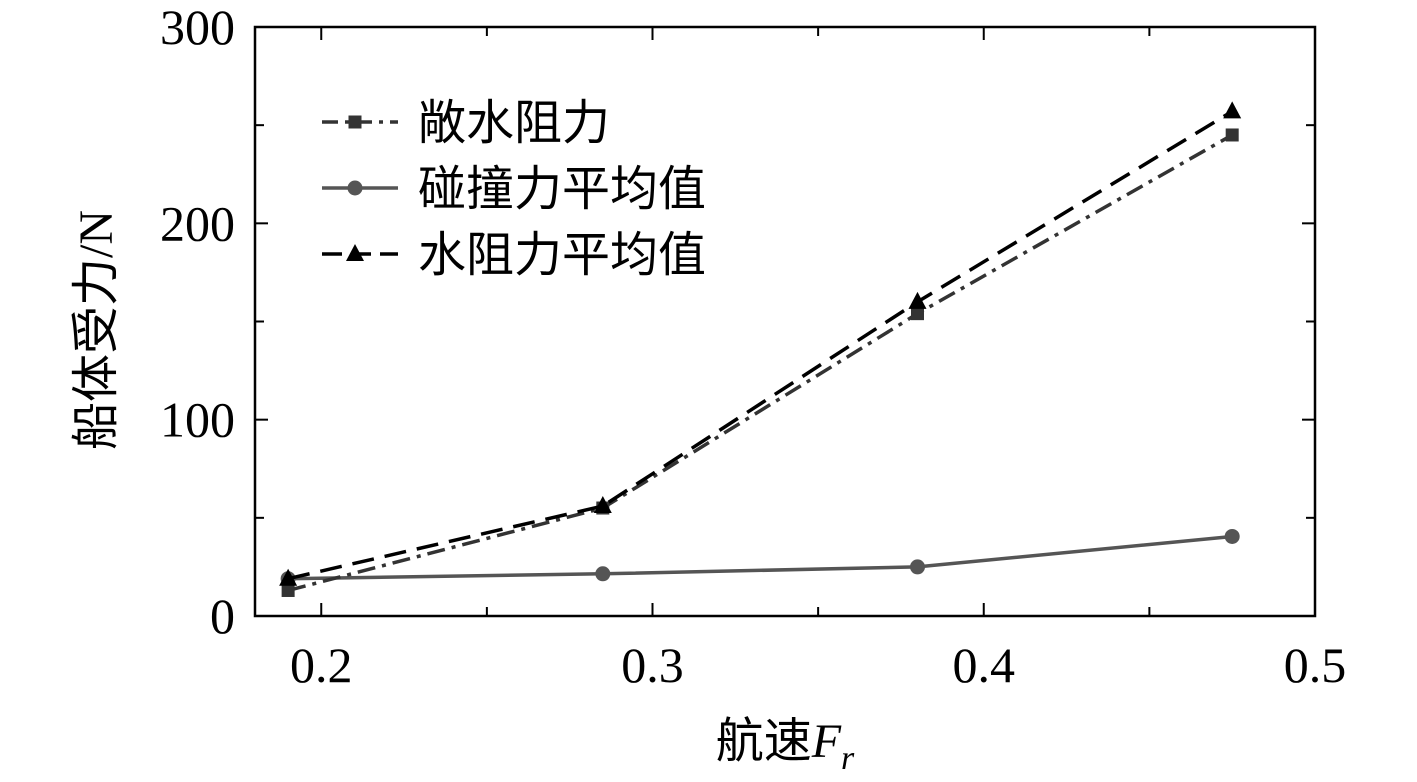 Image resolution: width=1417 pixels, height=782 pixels. I want to click on legend-entry: 碰撞力平均值, so click(514, 189).